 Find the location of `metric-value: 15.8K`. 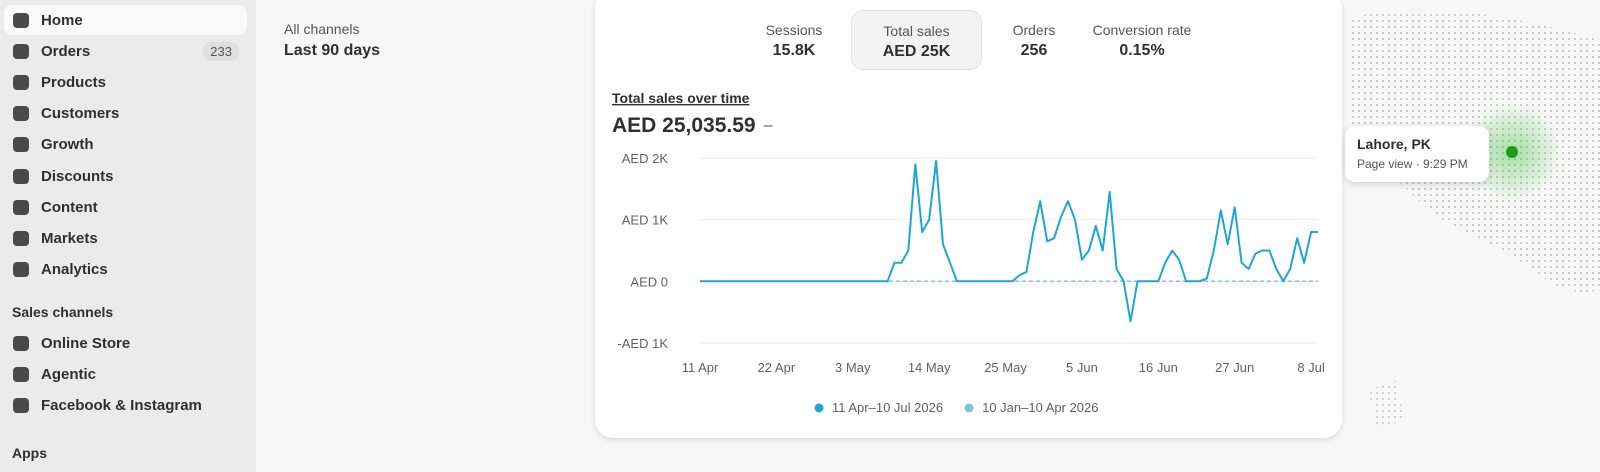

metric-value: 15.8K is located at coordinates (794, 50).